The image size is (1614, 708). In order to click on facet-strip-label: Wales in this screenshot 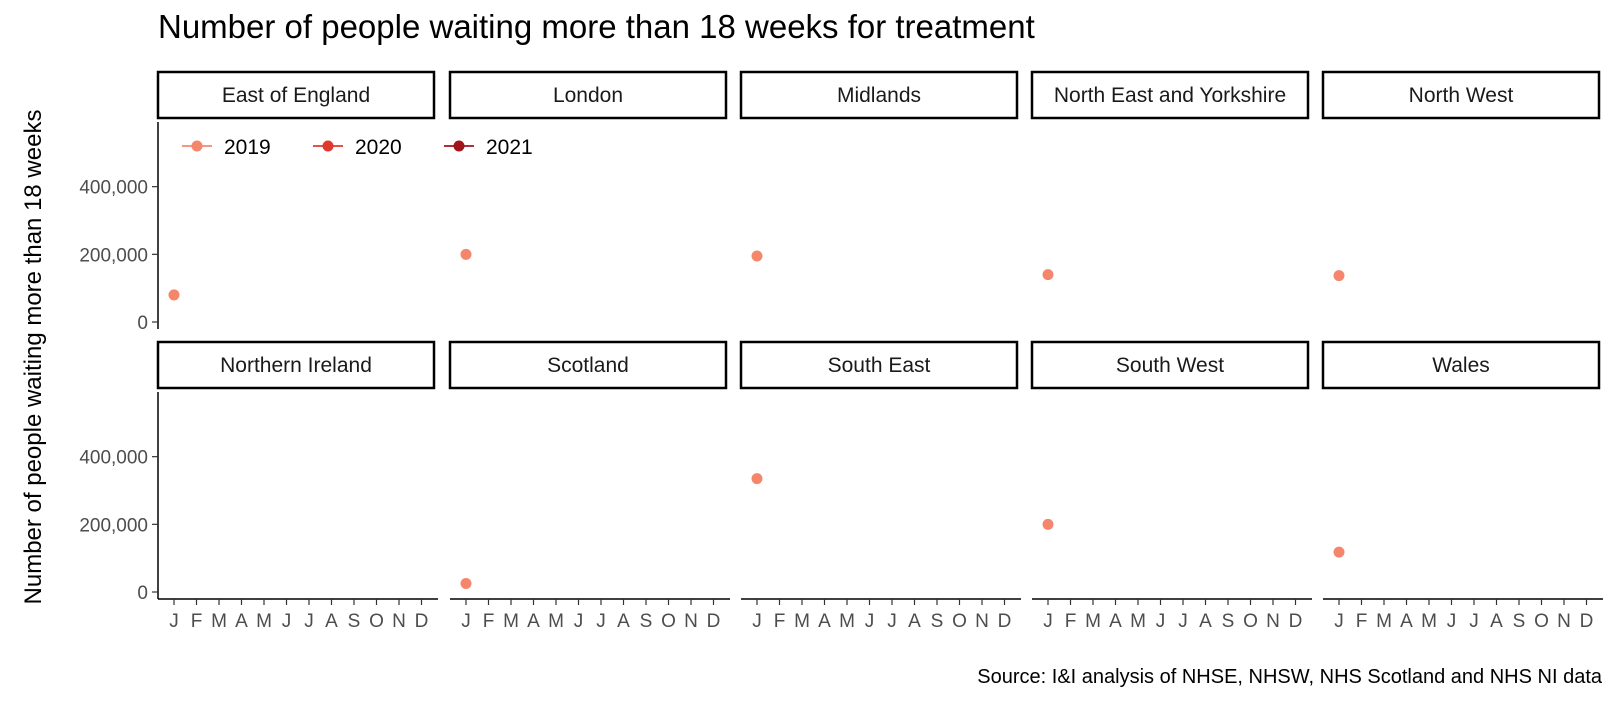, I will do `click(1461, 365)`.